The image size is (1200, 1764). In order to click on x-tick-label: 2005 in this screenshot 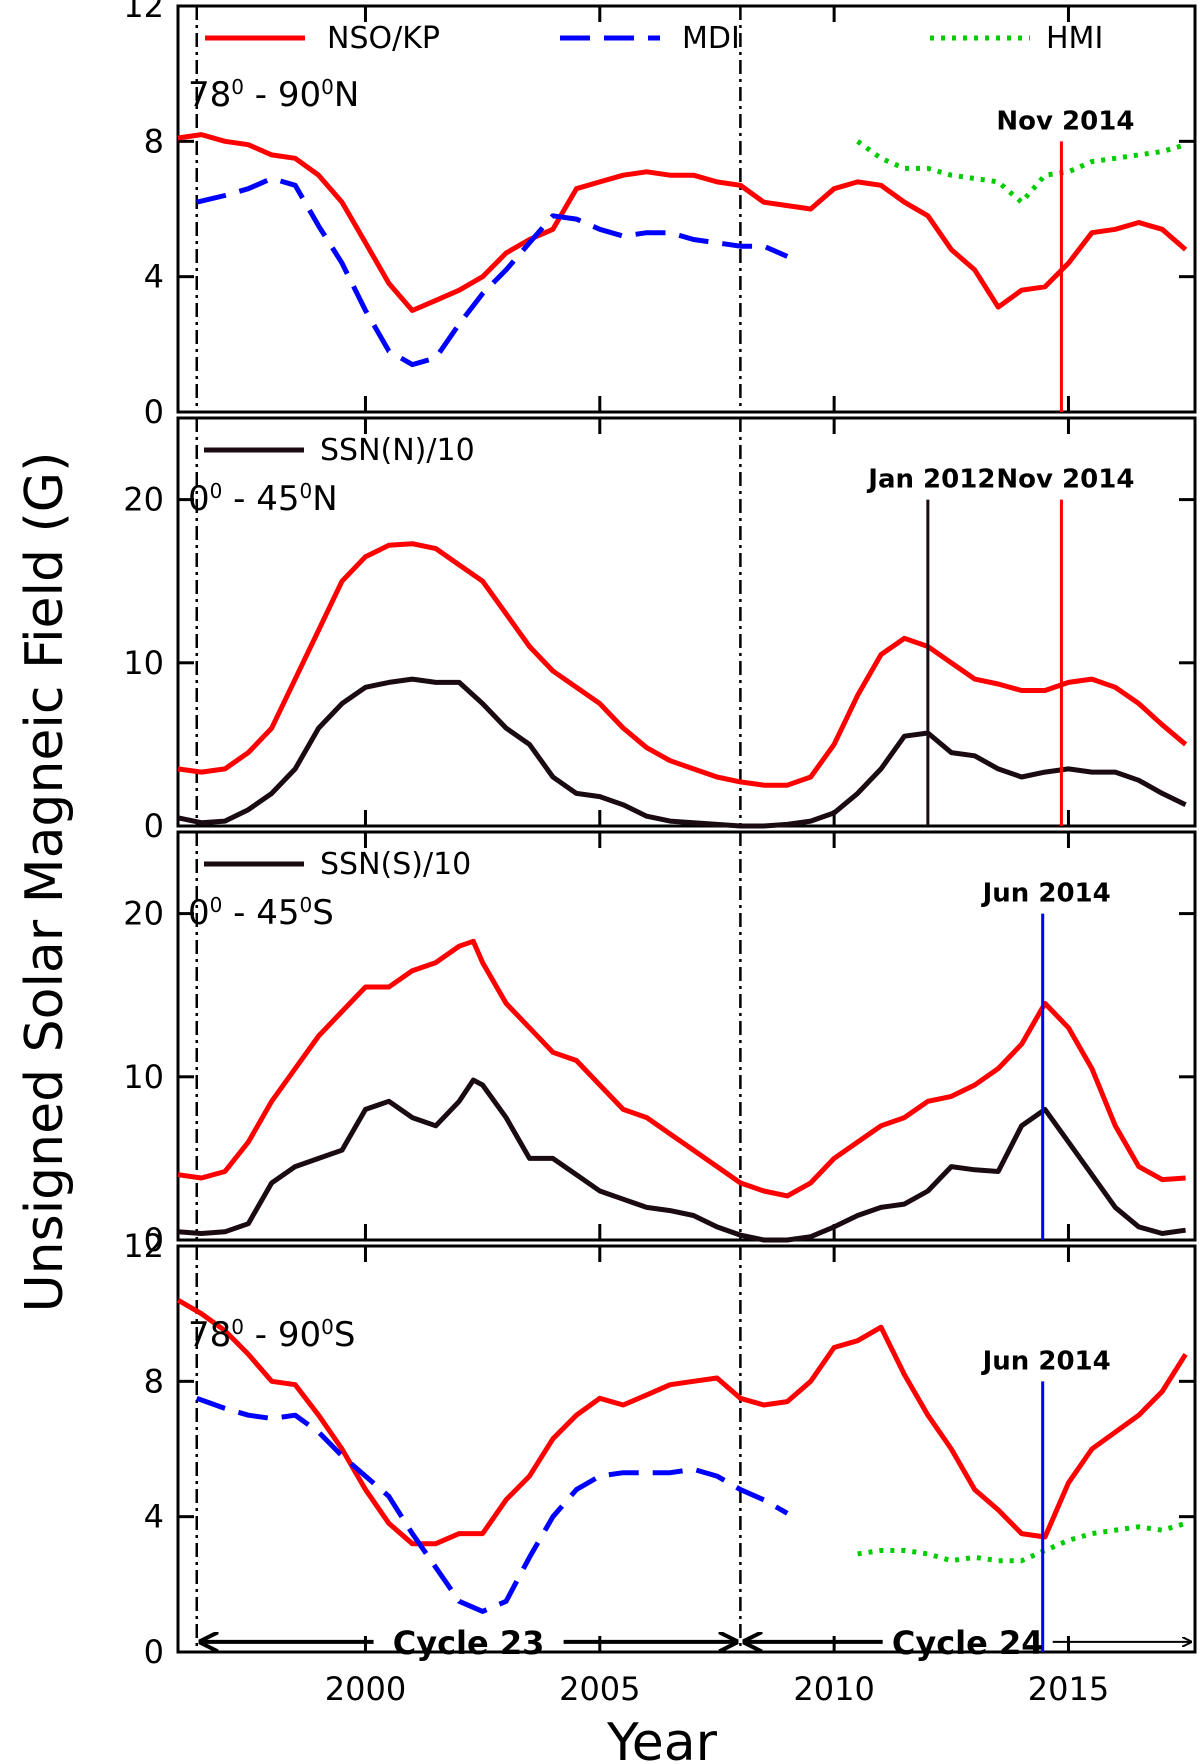, I will do `click(599, 1689)`.